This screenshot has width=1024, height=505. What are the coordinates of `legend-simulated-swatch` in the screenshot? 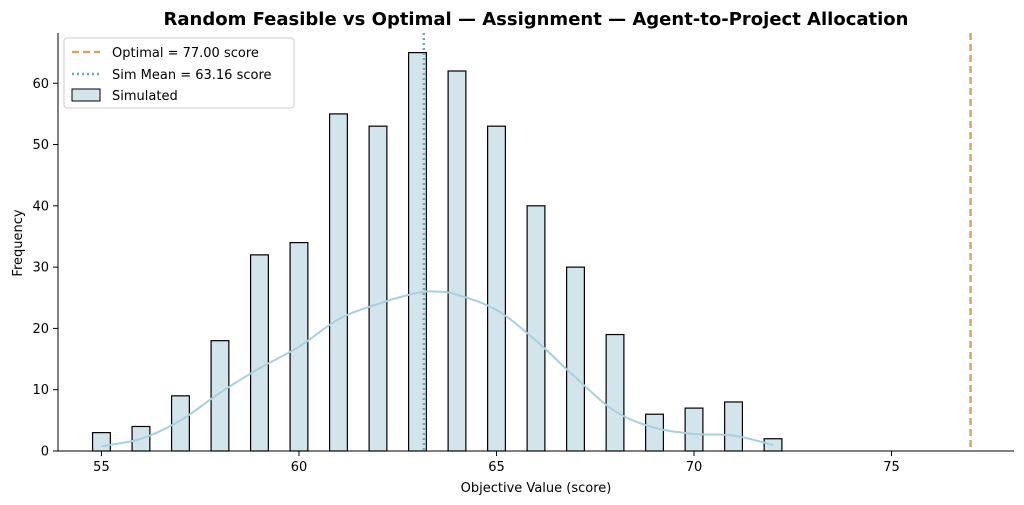 It's located at (86, 95).